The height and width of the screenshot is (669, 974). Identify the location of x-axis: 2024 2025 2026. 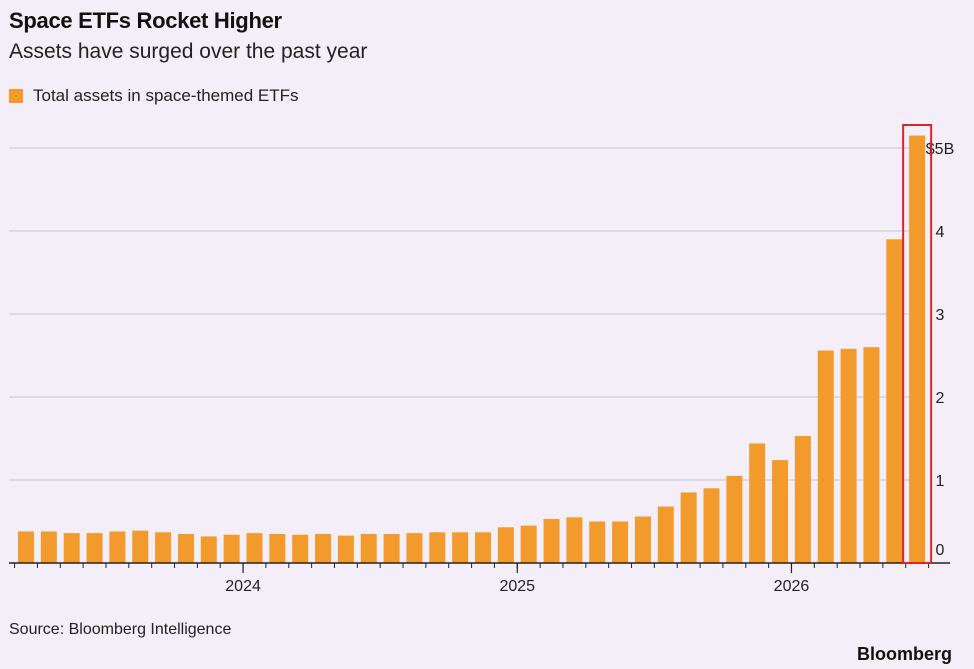
(479, 578).